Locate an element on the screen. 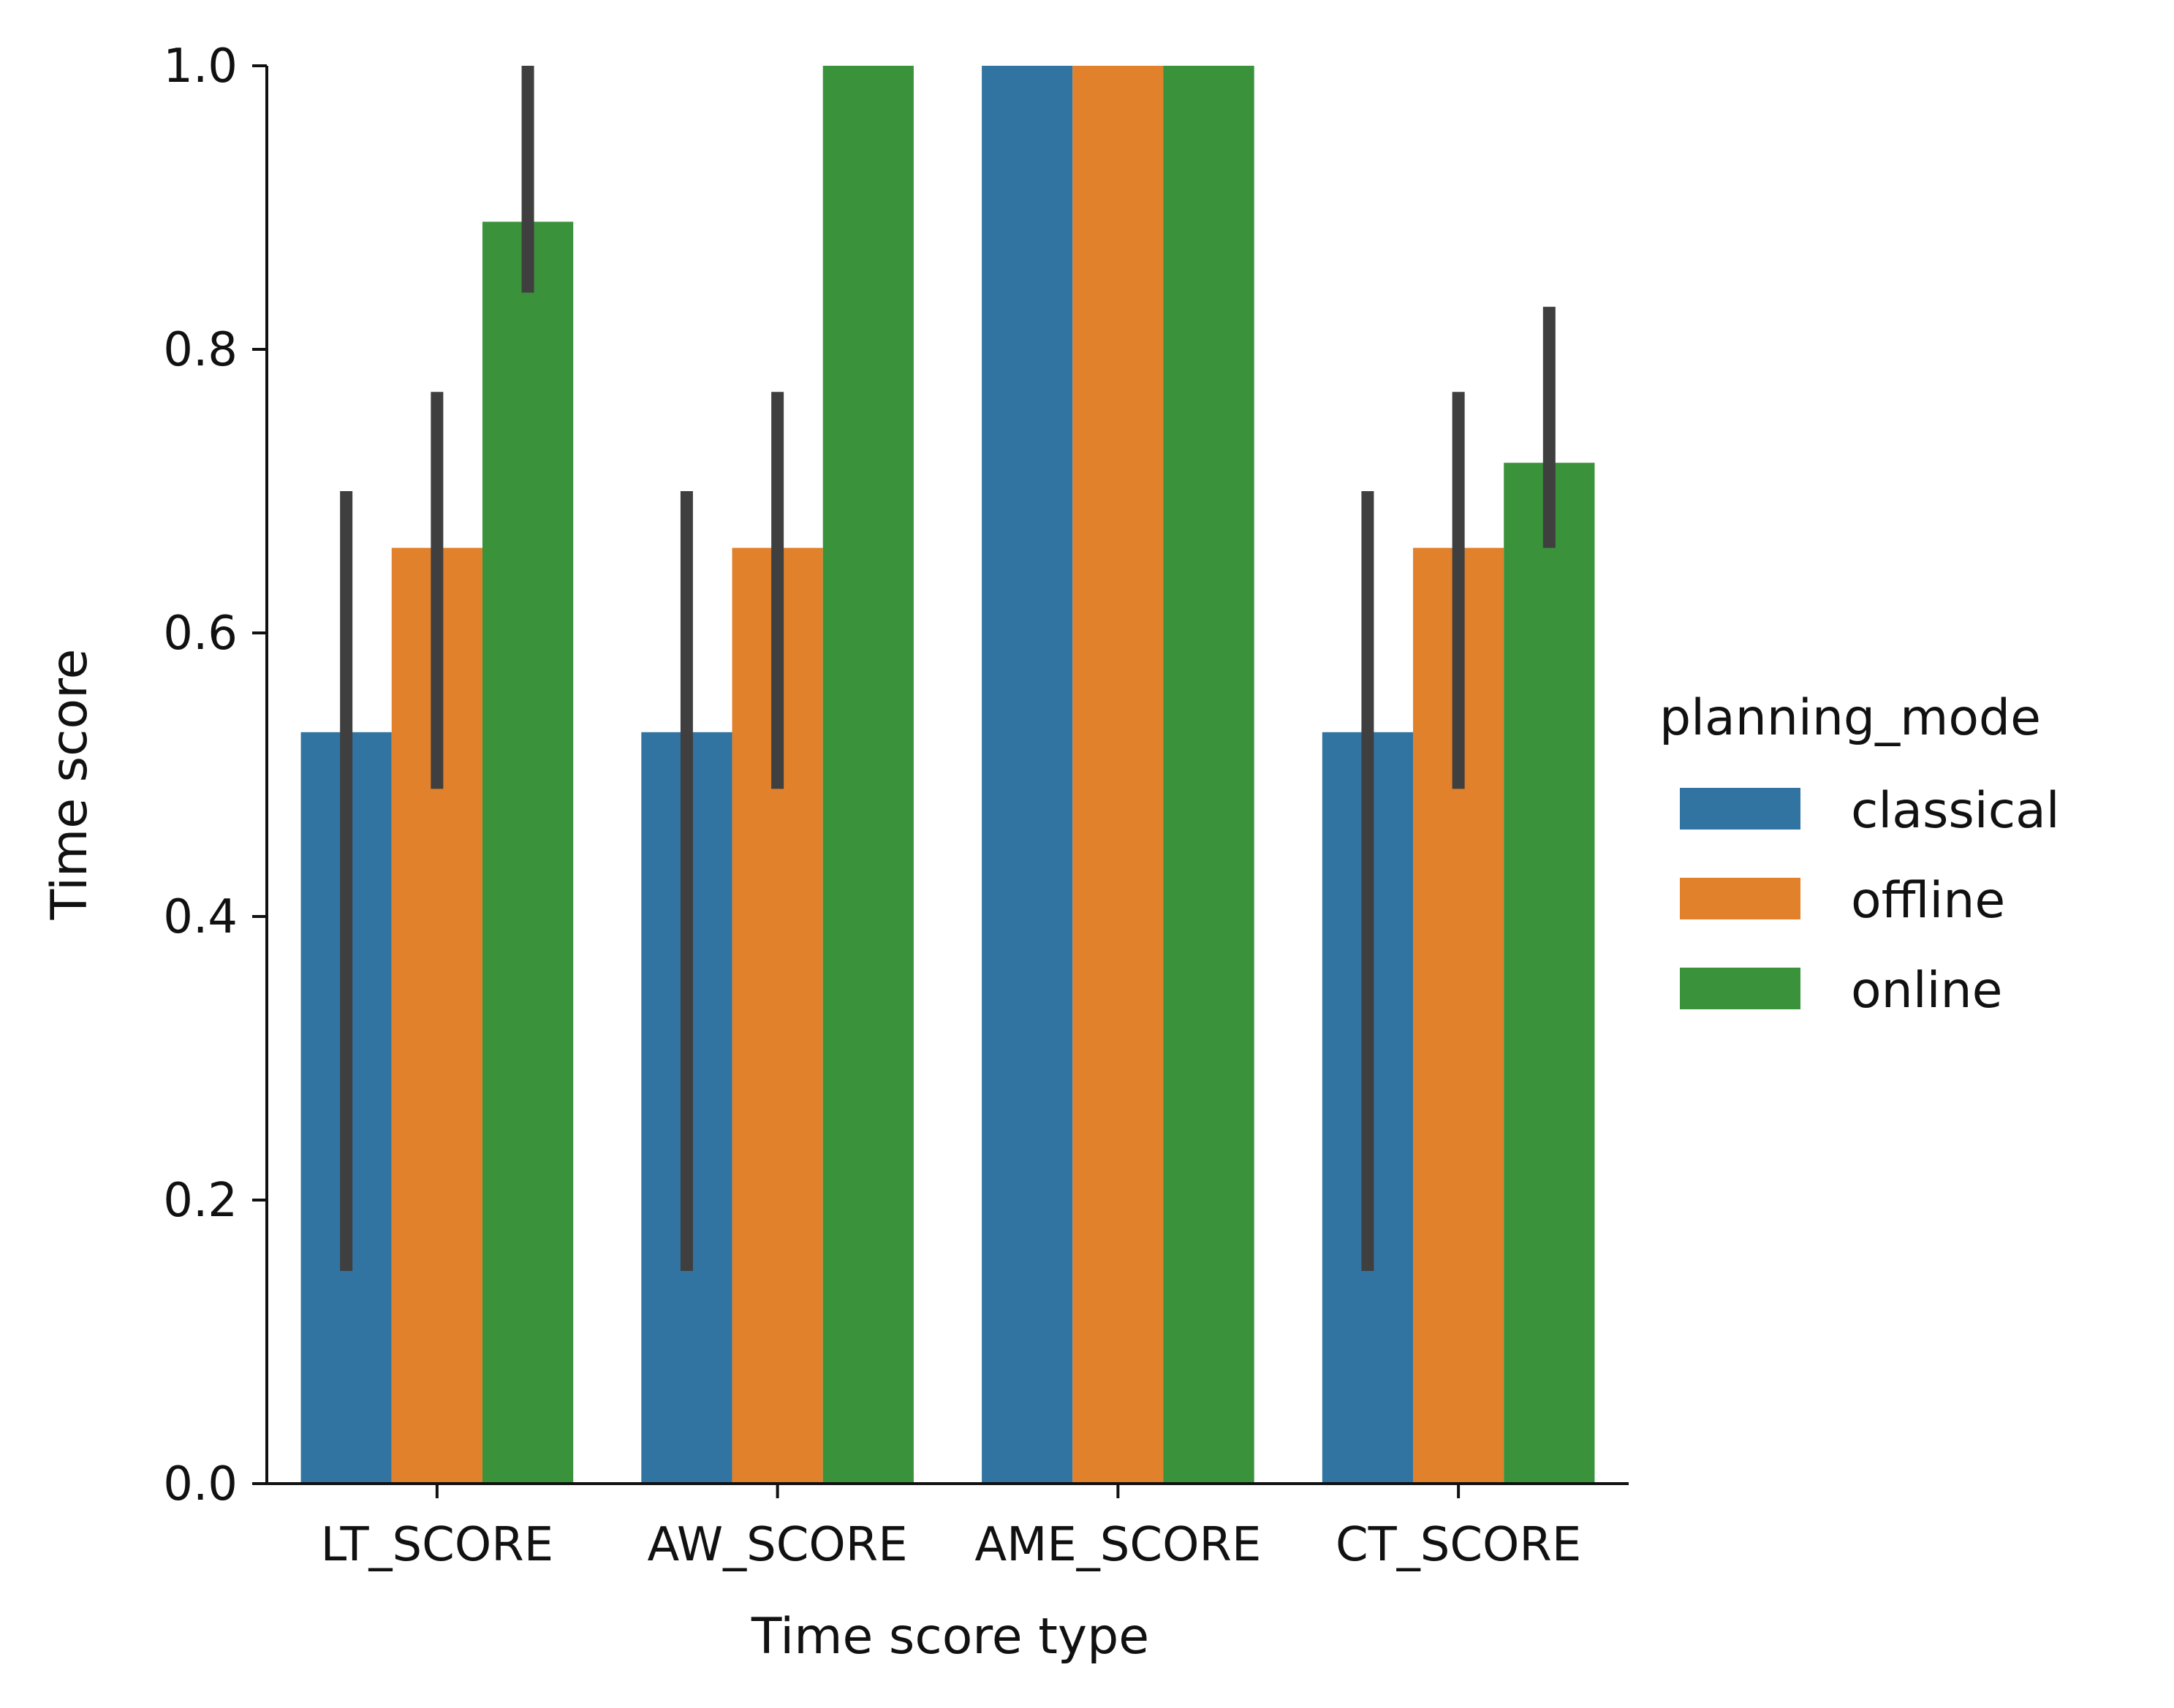  x-tick-label: AW_SCORE is located at coordinates (778, 1545).